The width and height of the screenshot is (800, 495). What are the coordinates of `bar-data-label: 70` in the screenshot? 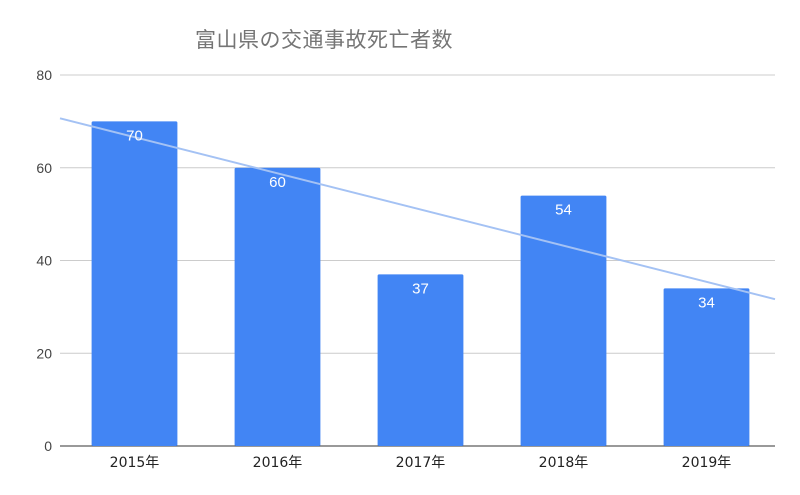 It's located at (134, 135).